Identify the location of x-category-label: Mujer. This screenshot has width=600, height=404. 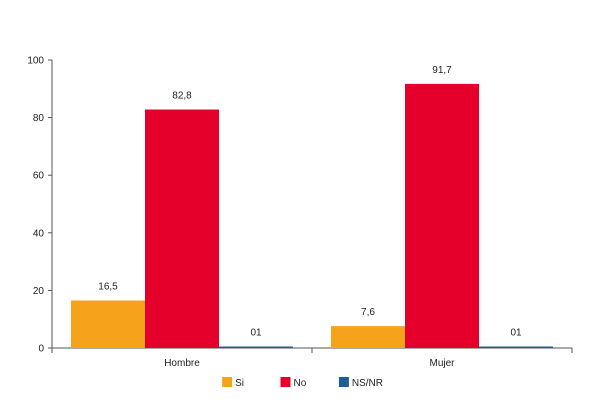
(442, 363).